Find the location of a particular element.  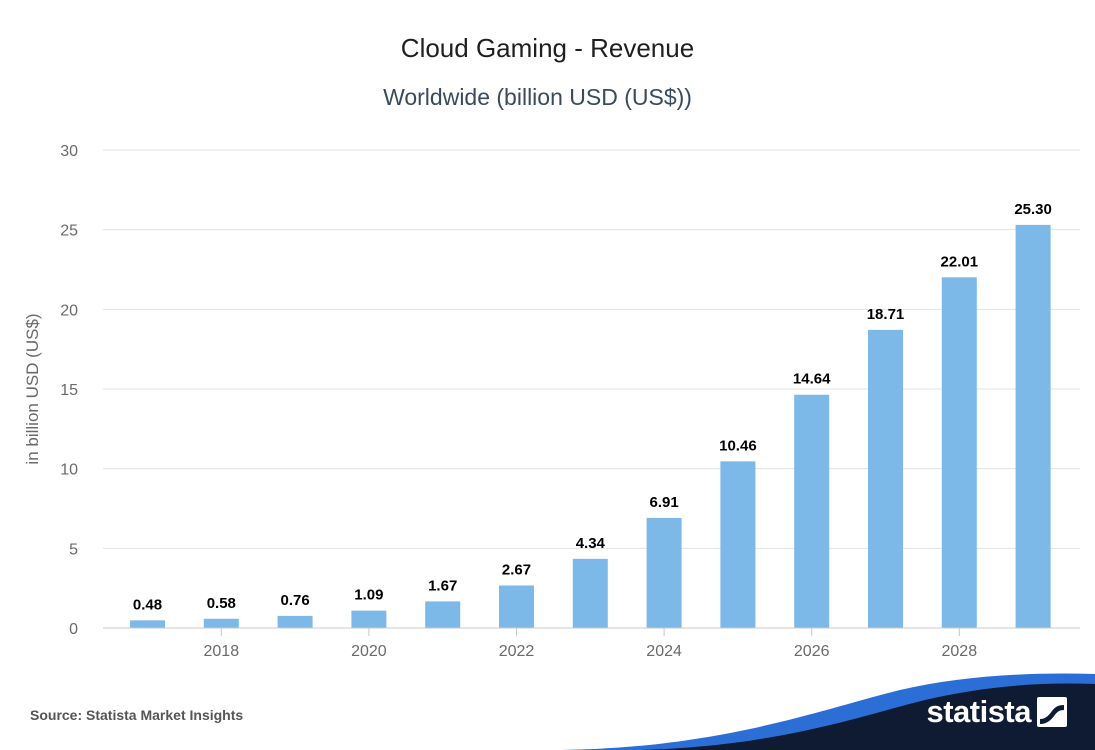

x-tick-label: 2024 is located at coordinates (664, 651).